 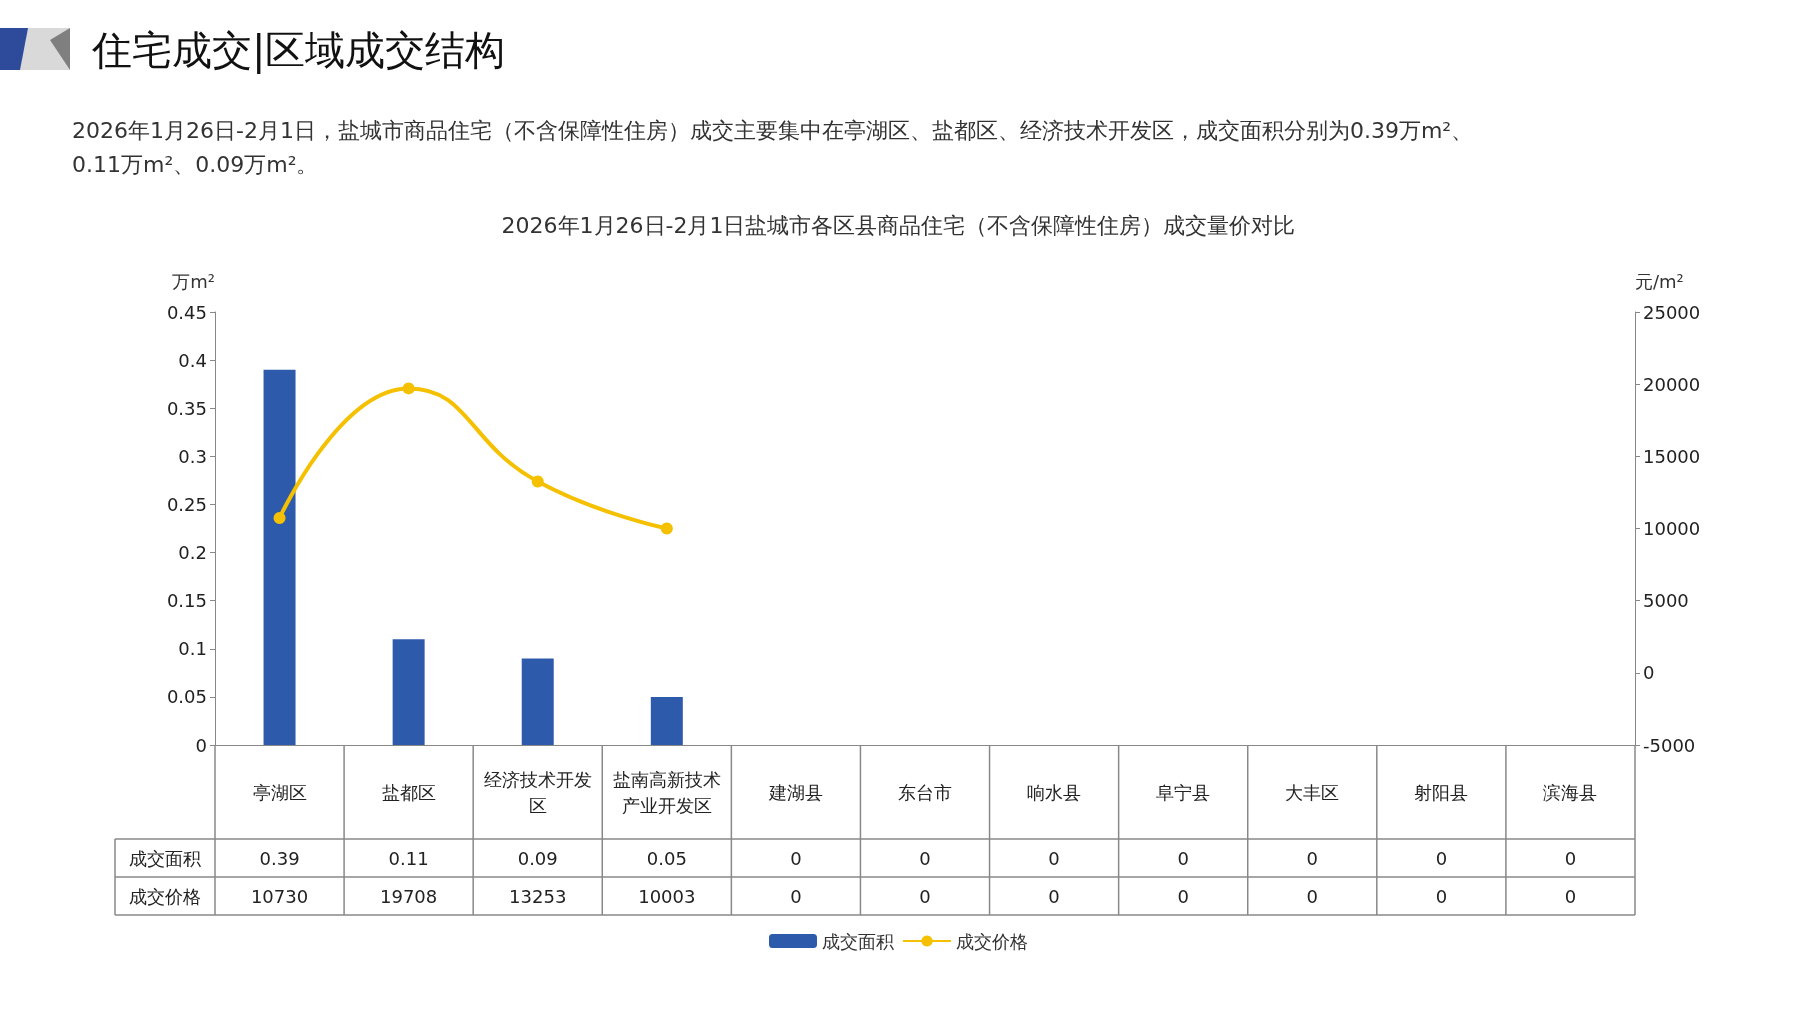 What do you see at coordinates (795, 792) in the screenshot?
I see `x-tick-label: 建湖县` at bounding box center [795, 792].